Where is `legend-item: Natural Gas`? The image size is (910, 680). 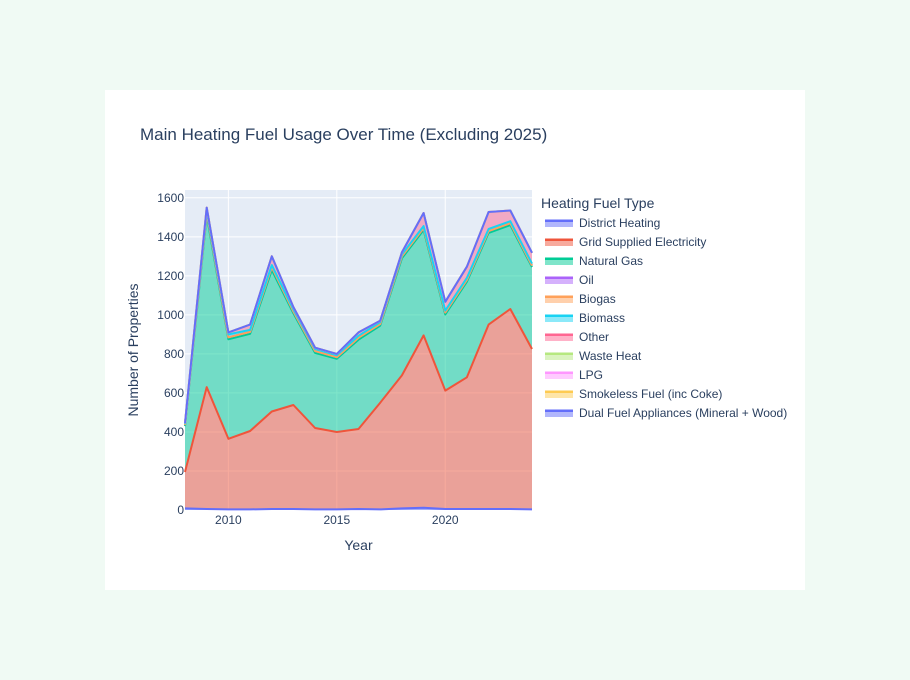 legend-item: Natural Gas is located at coordinates (594, 261).